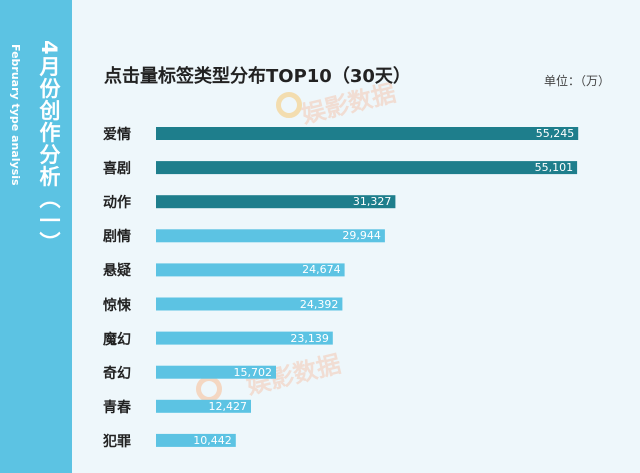  Describe the element at coordinates (203, 406) in the screenshot. I see `bar-青春` at that location.